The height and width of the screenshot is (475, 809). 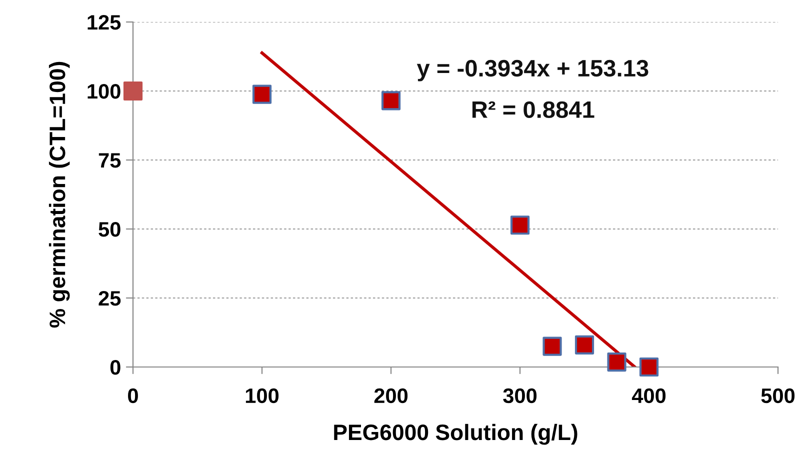 What do you see at coordinates (109, 229) in the screenshot?
I see `y-tick-label: 50` at bounding box center [109, 229].